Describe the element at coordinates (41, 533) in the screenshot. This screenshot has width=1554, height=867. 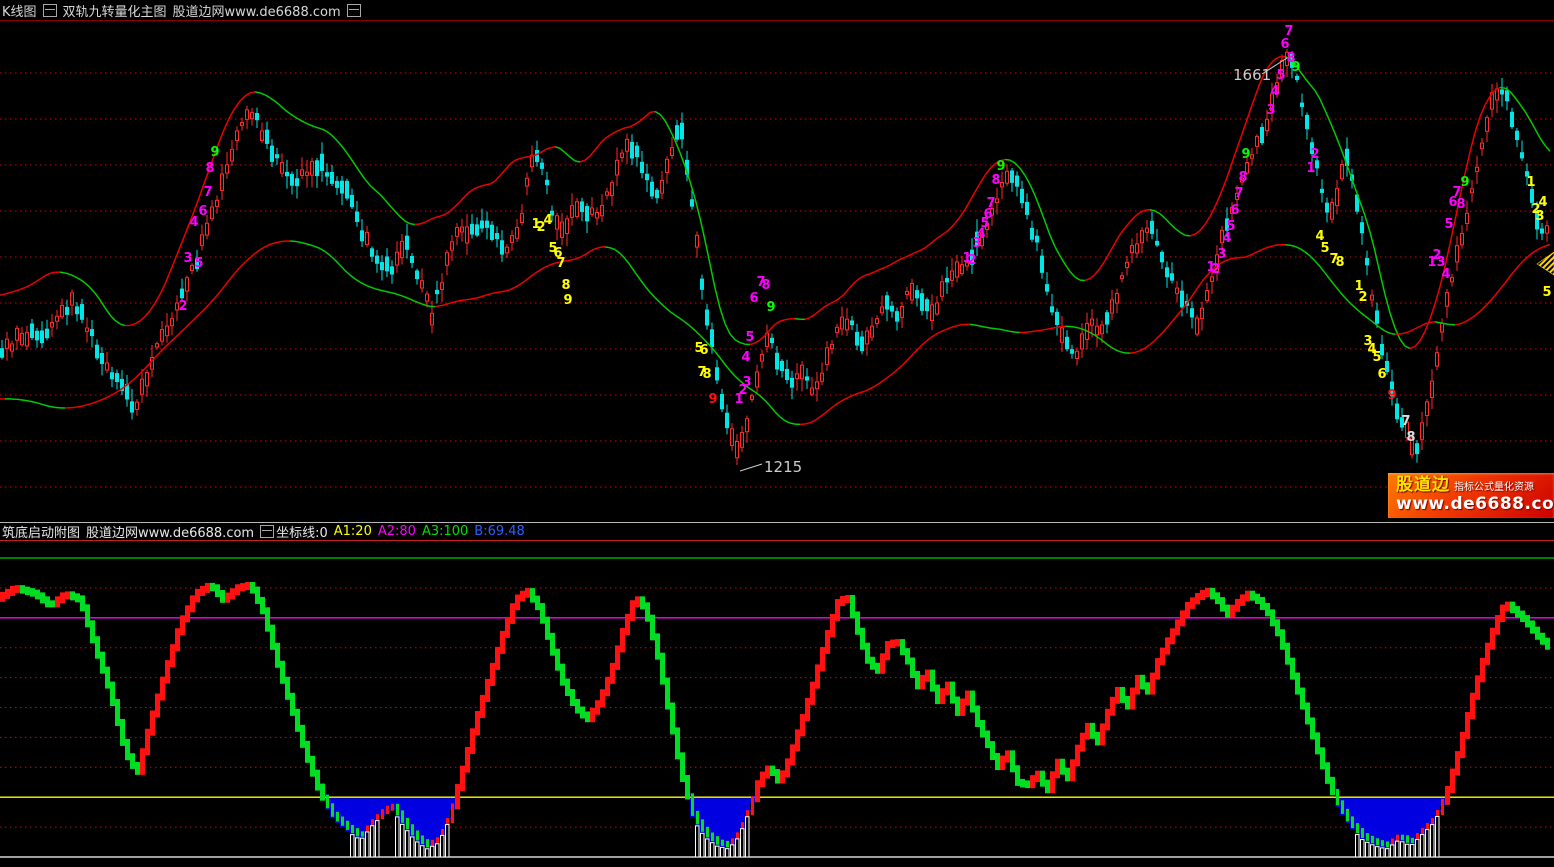
I see `sub-indicator-label: 筑底启动附图` at that location.